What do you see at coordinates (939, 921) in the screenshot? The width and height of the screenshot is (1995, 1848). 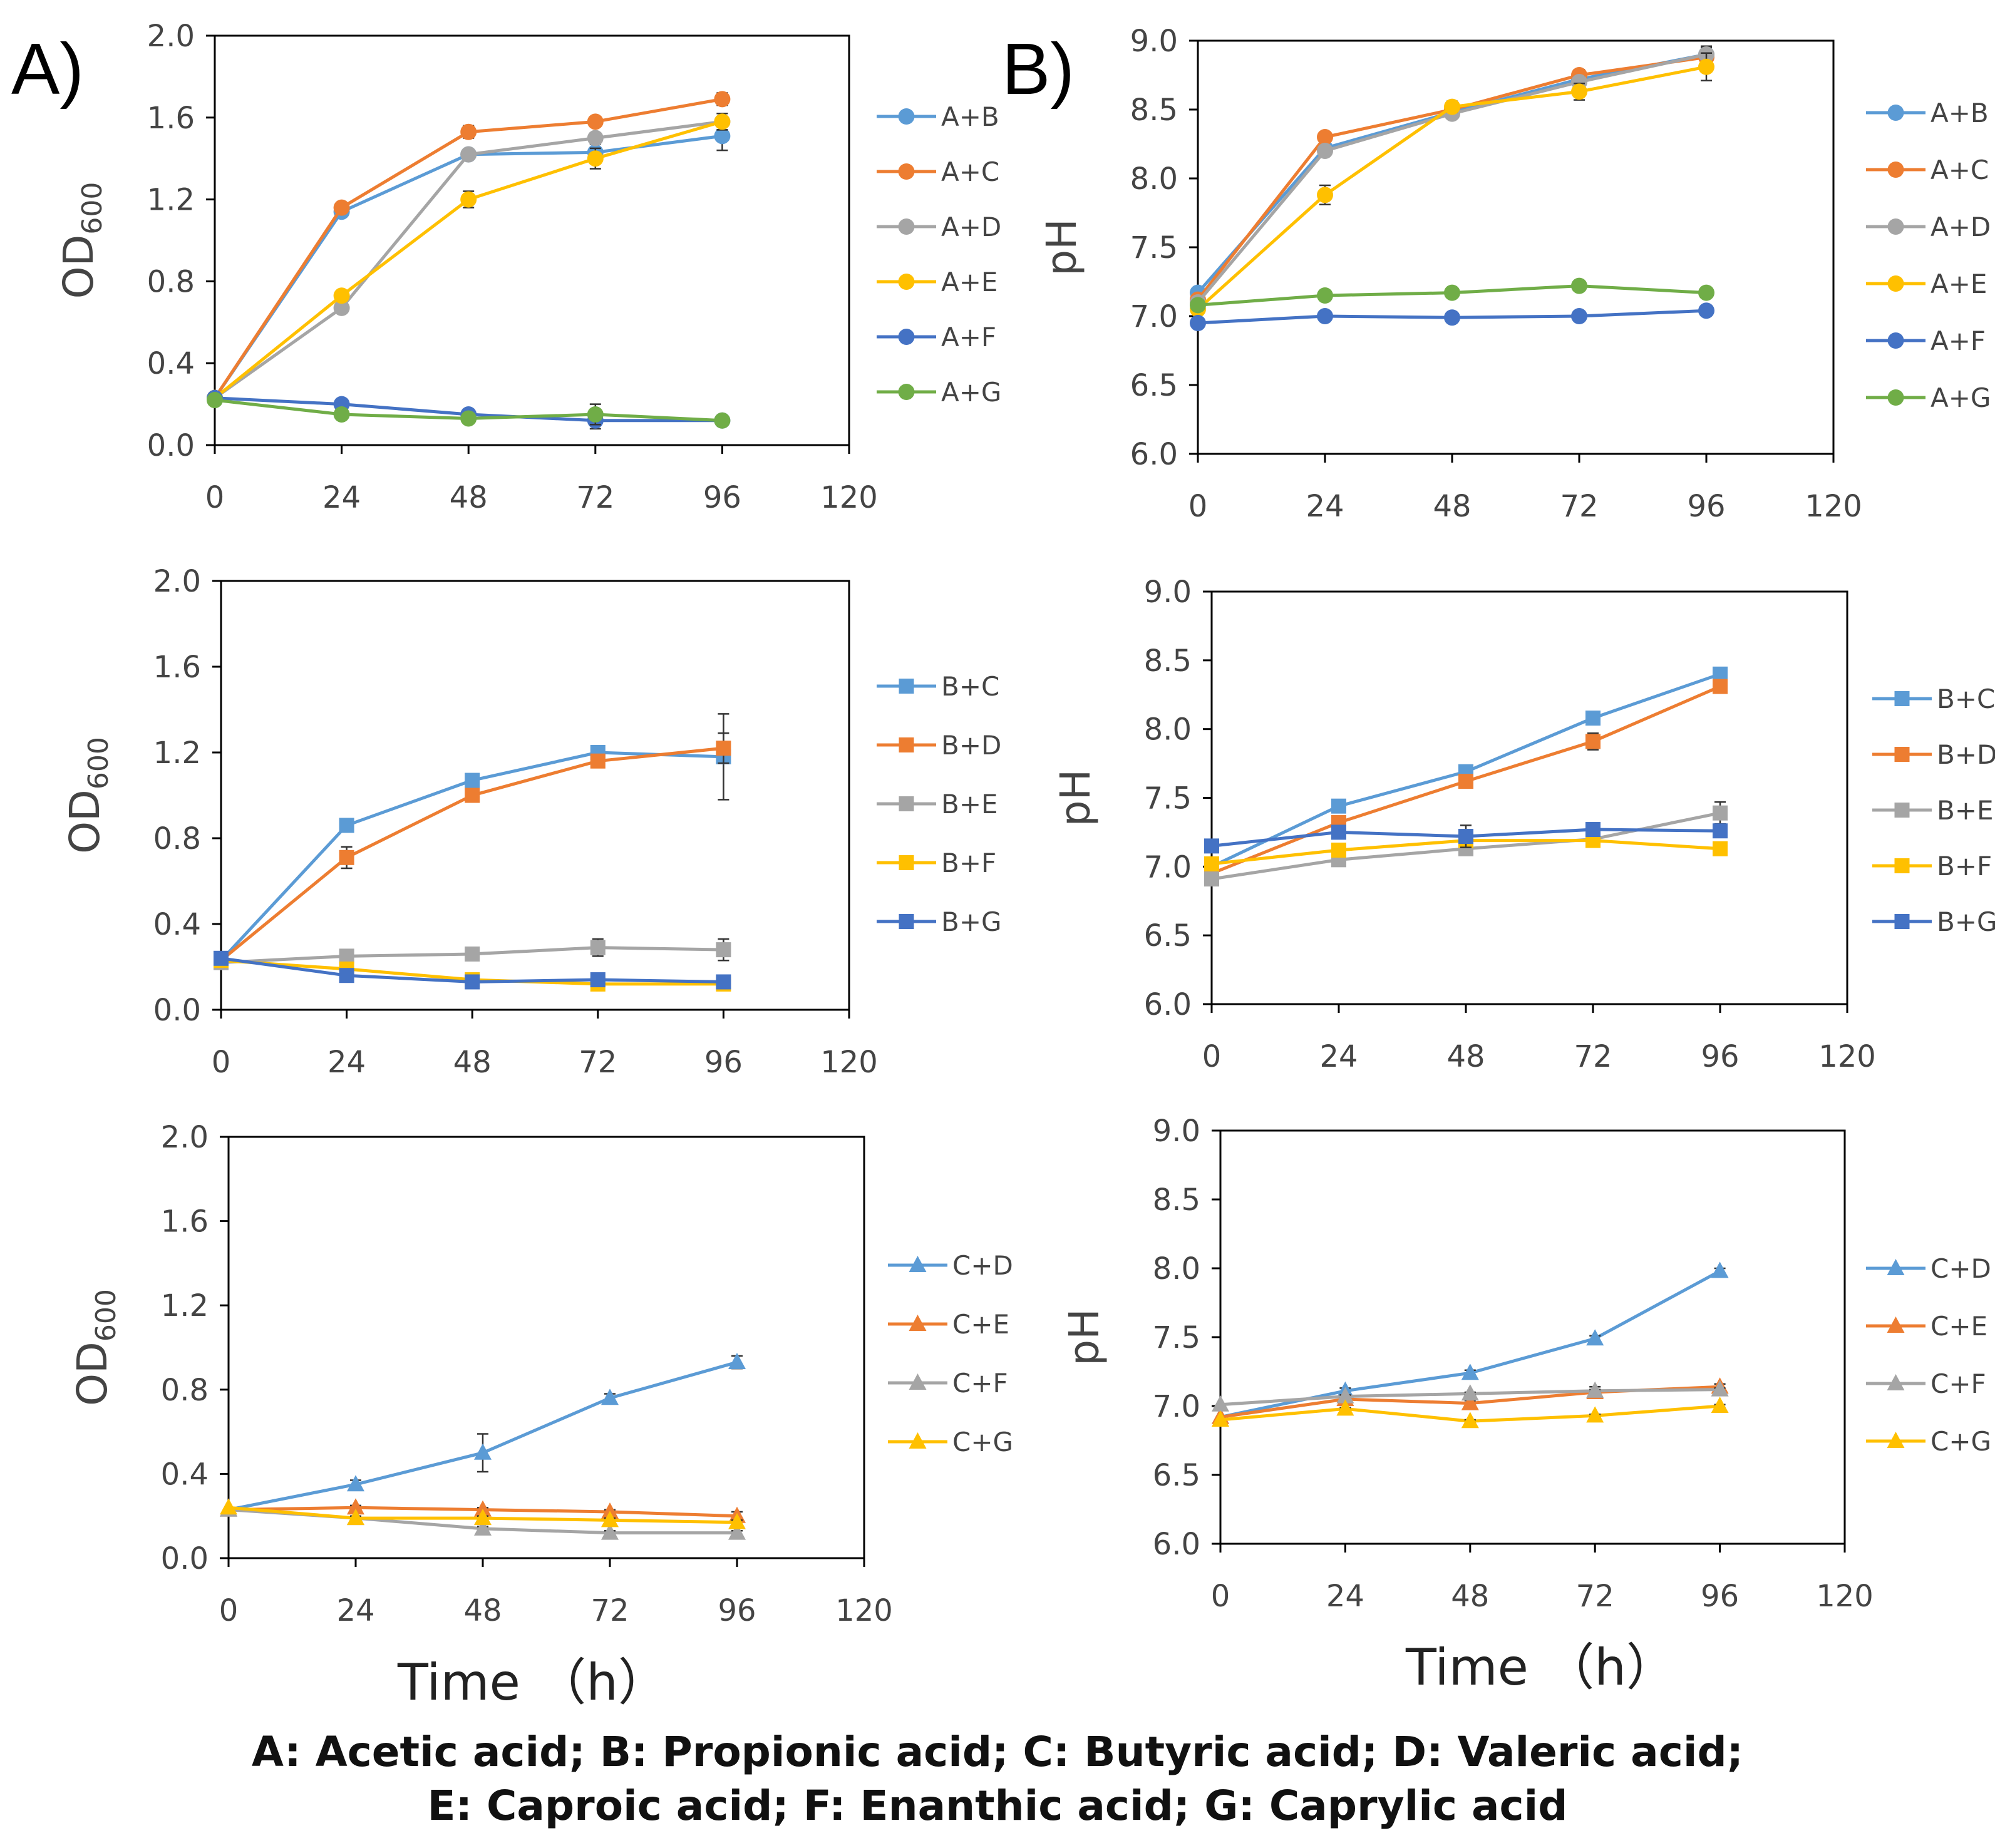 I see `legend-item: B+G` at bounding box center [939, 921].